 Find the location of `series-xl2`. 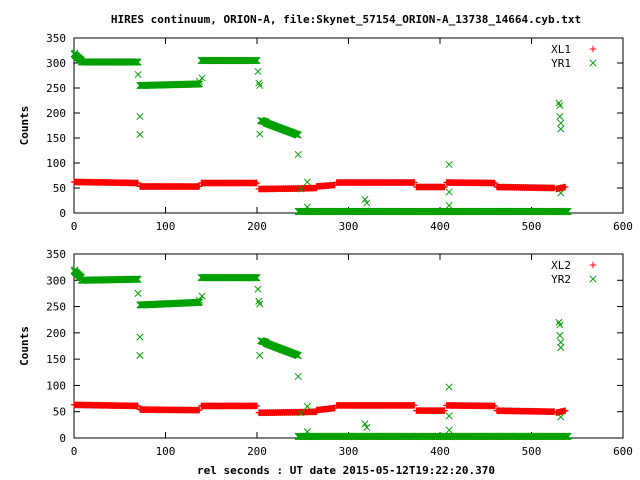

series-xl2 is located at coordinates (319, 409).